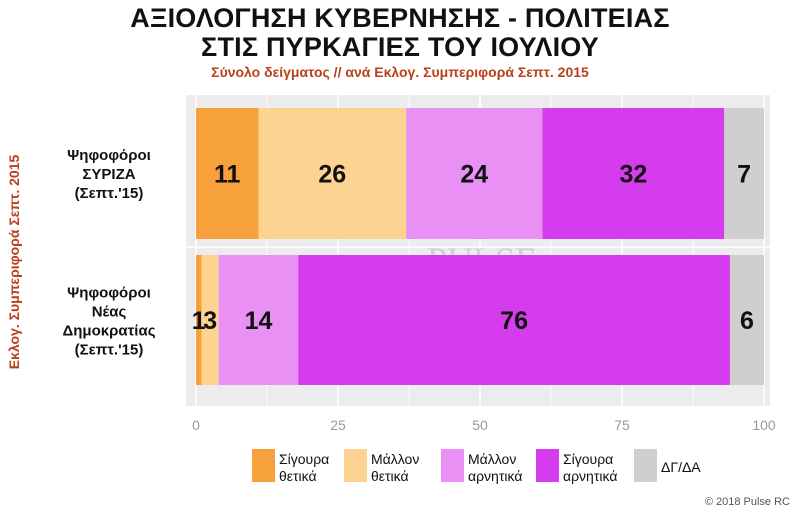  I want to click on x-tick-label: 25, so click(338, 425).